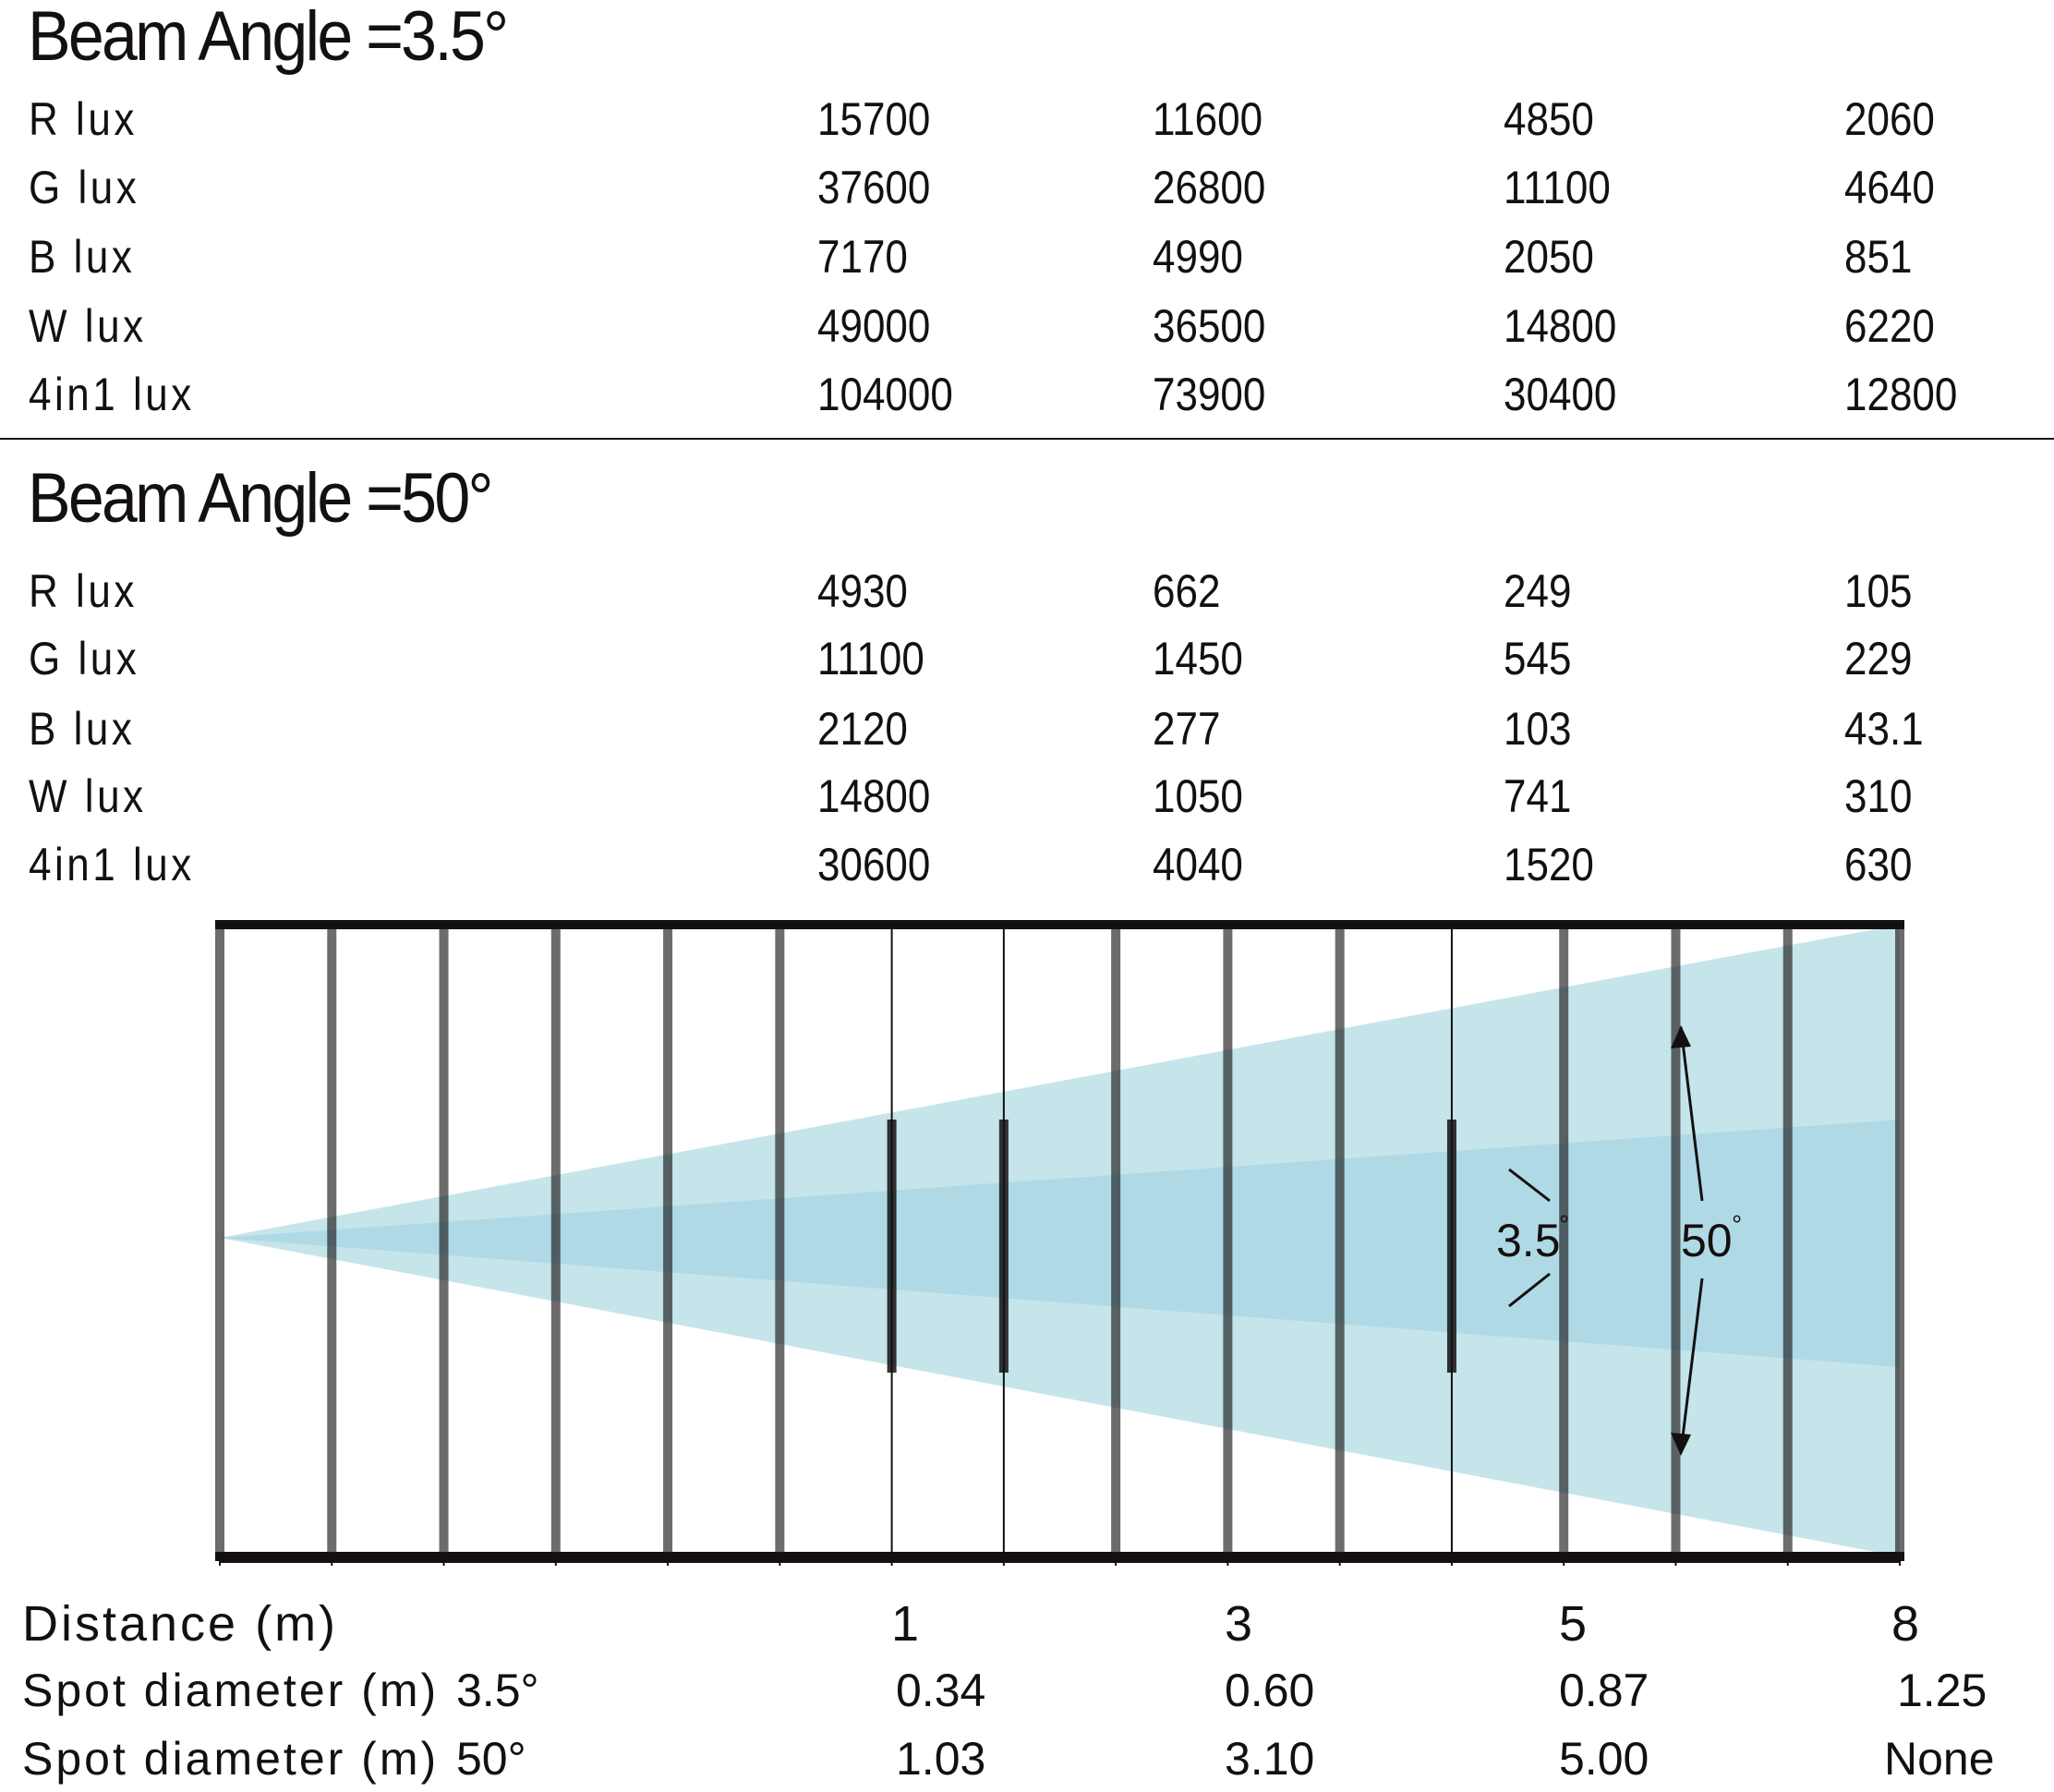  What do you see at coordinates (1027, 1759) in the screenshot?
I see `spot-row: Spot diameter (m) 50° 1.03 3.10 5.00 None` at bounding box center [1027, 1759].